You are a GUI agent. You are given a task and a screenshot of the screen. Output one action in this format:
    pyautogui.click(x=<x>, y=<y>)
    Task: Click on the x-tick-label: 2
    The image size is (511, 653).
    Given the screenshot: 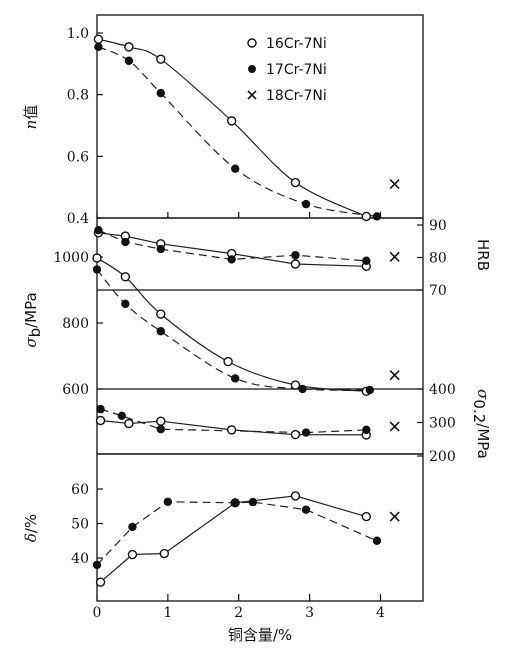 What is the action you would take?
    pyautogui.click(x=238, y=613)
    